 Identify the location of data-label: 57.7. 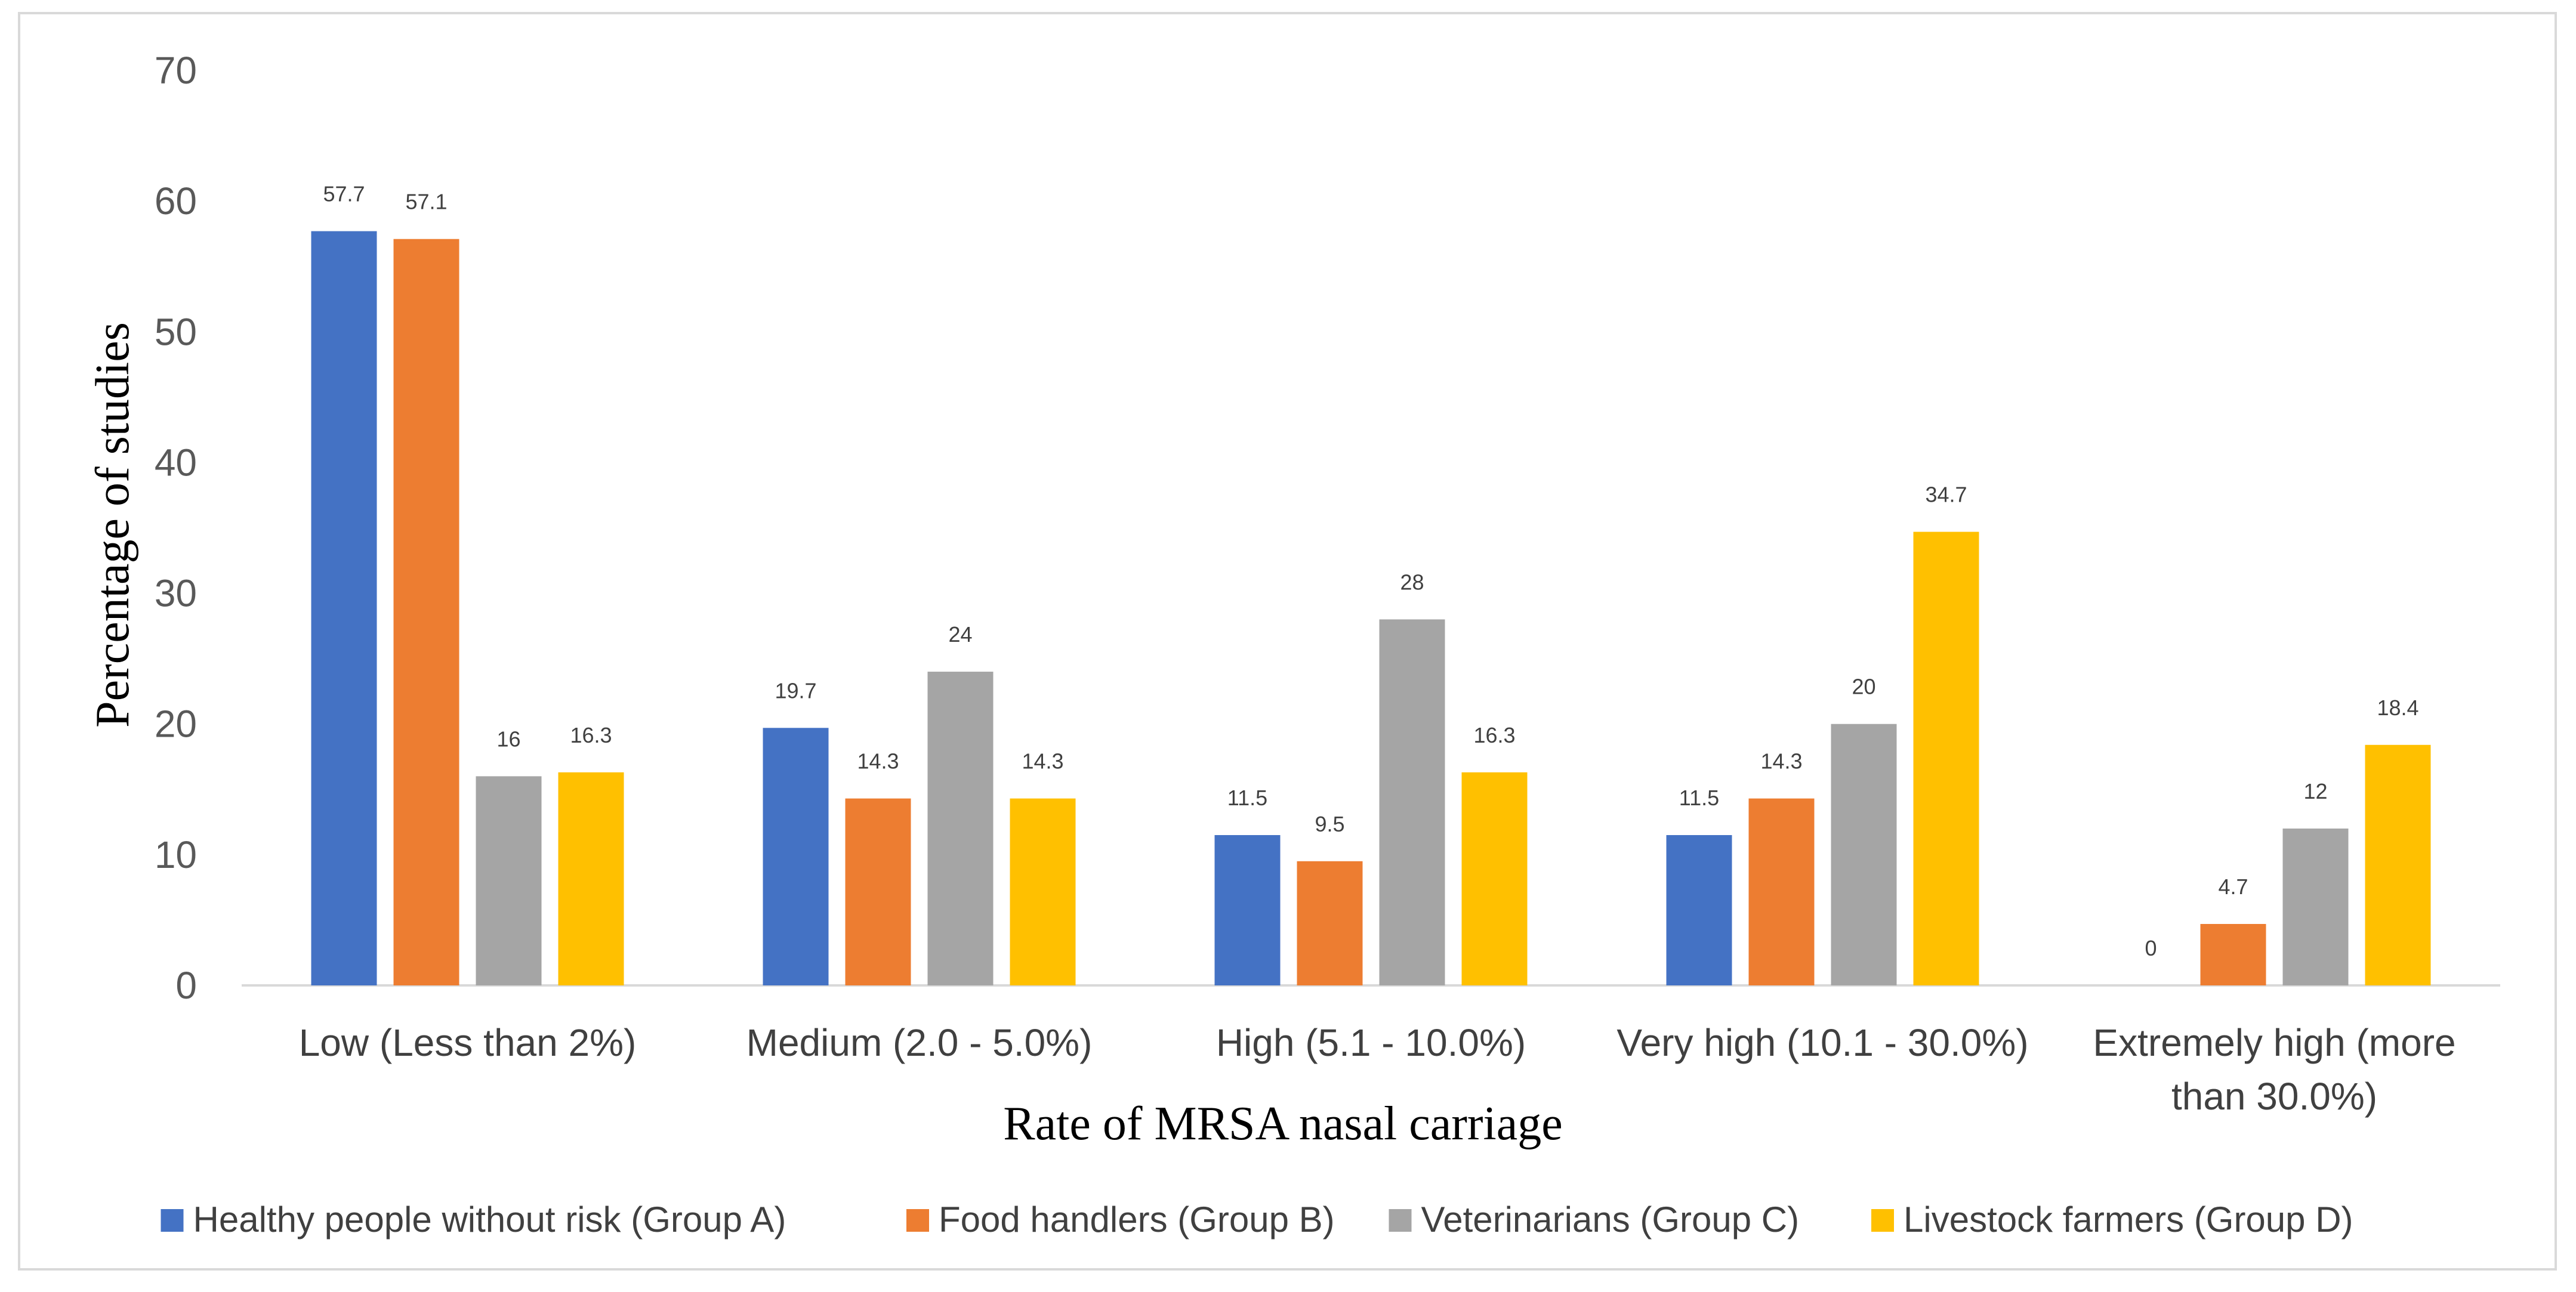
(344, 194).